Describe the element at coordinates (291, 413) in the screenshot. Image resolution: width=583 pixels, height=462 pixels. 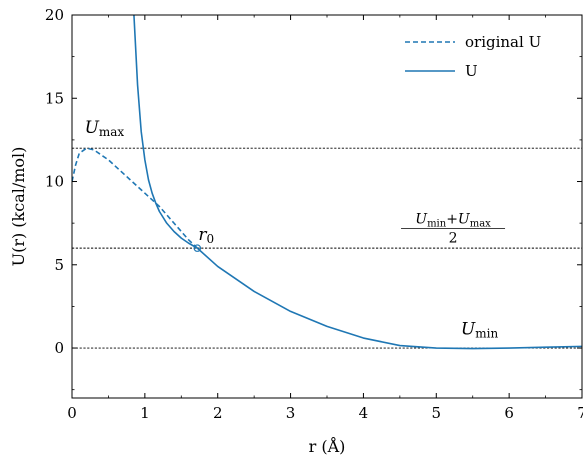
I see `x-tick-label-3: 3` at that location.